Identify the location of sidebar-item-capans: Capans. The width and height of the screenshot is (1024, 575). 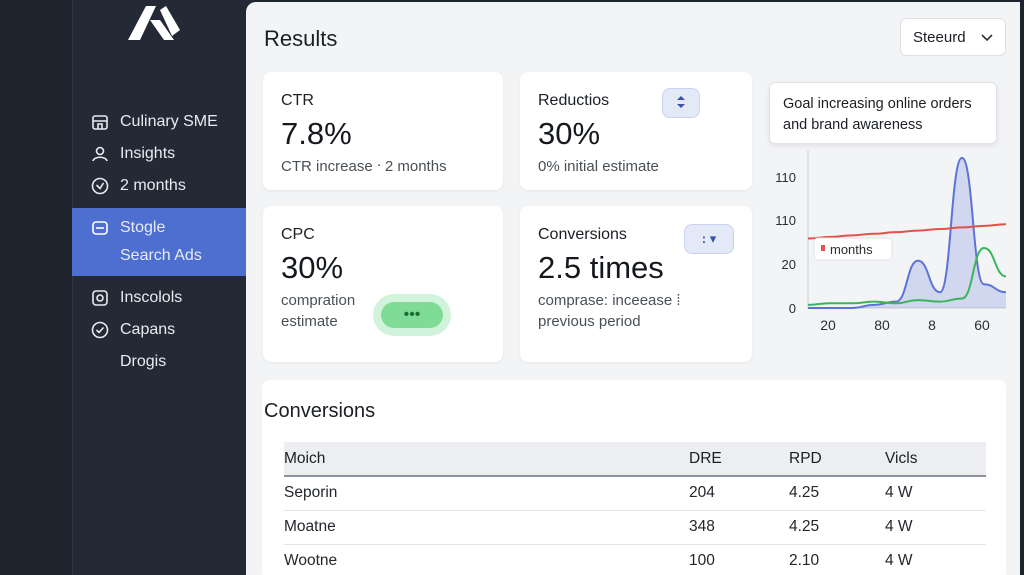
(159, 330).